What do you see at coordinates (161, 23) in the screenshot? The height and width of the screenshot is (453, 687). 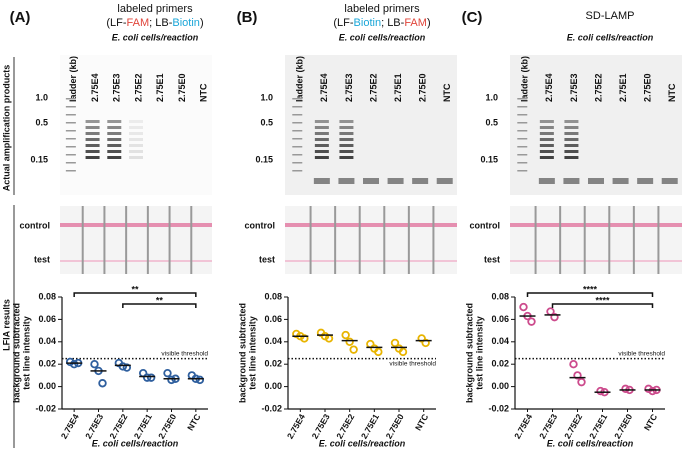 I see `header-part: ; LB-` at bounding box center [161, 23].